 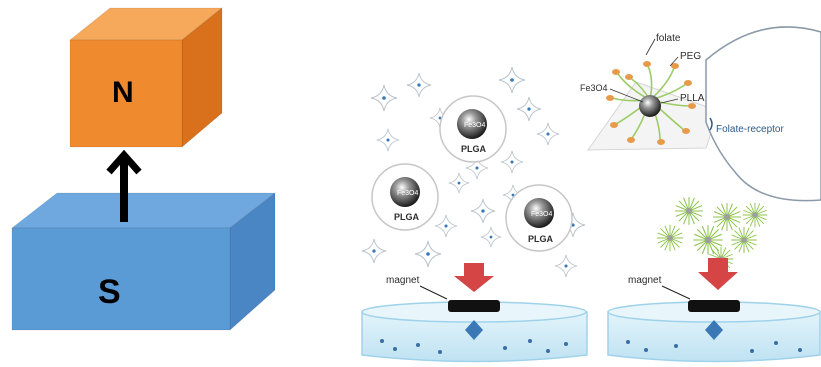 What do you see at coordinates (143, 210) in the screenshot?
I see `south-top-face` at bounding box center [143, 210].